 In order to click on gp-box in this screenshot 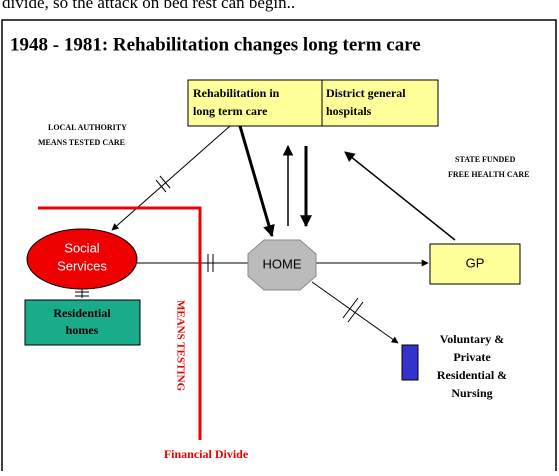, I will do `click(475, 264)`.